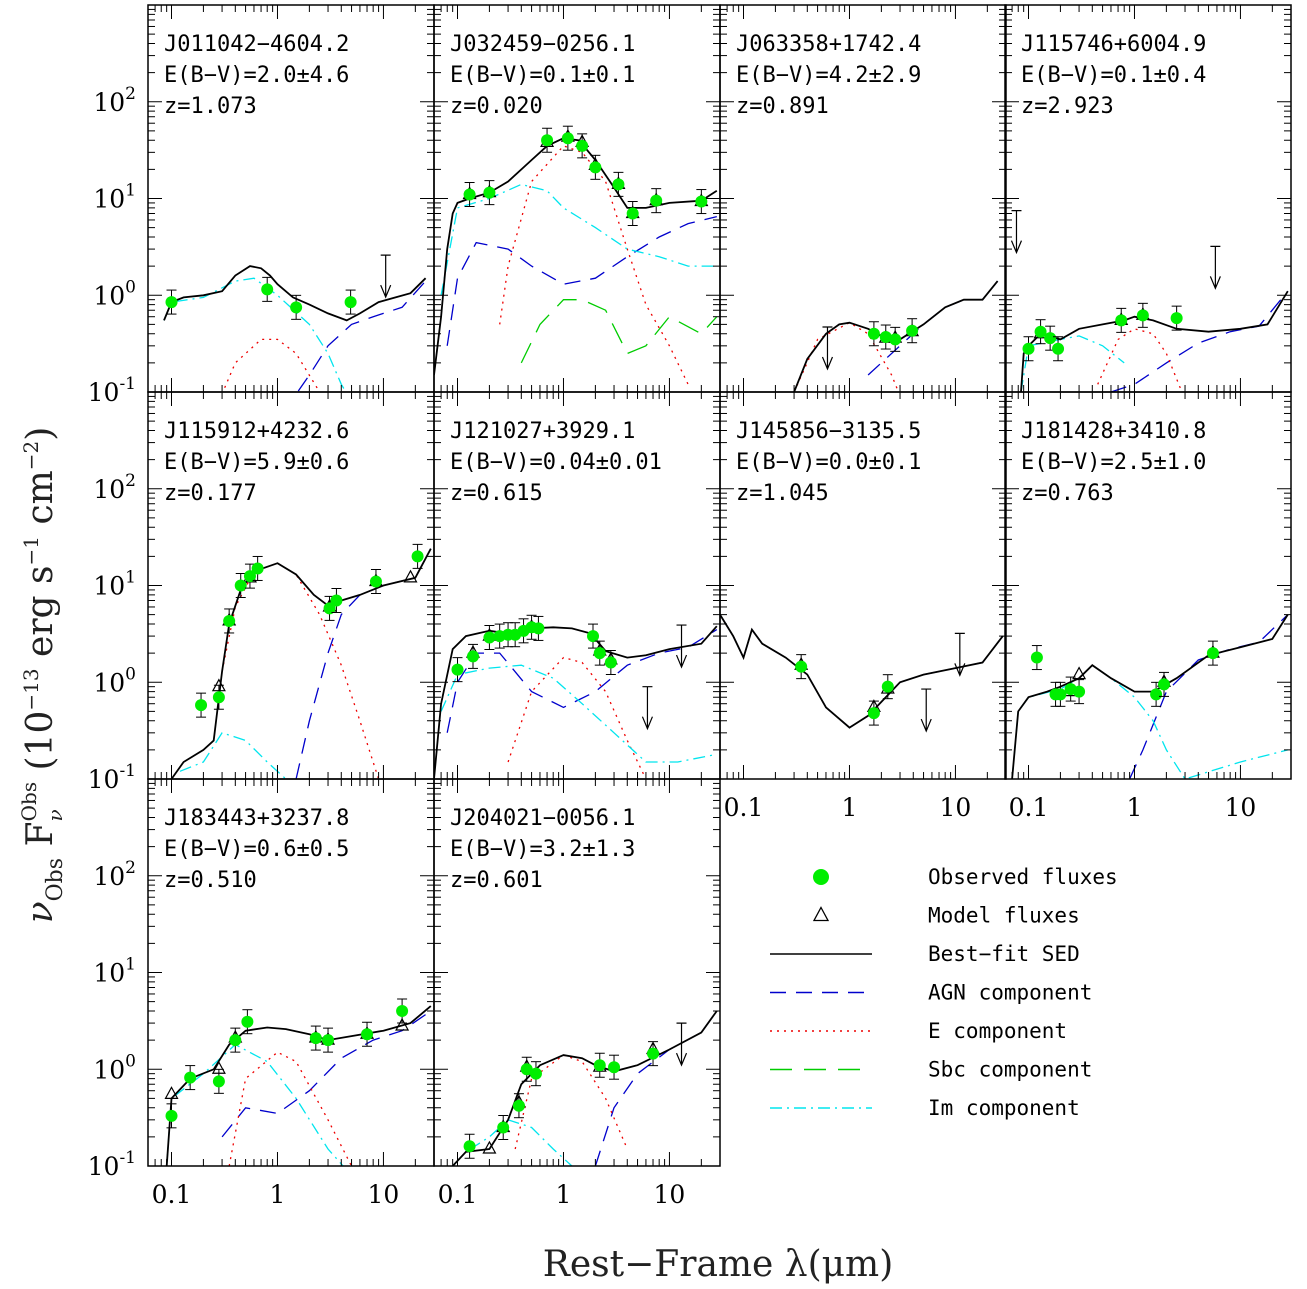 This screenshot has height=1289, width=1307. I want to click on ebv-label: E(B−V)=0.04±0.01, so click(556, 462).